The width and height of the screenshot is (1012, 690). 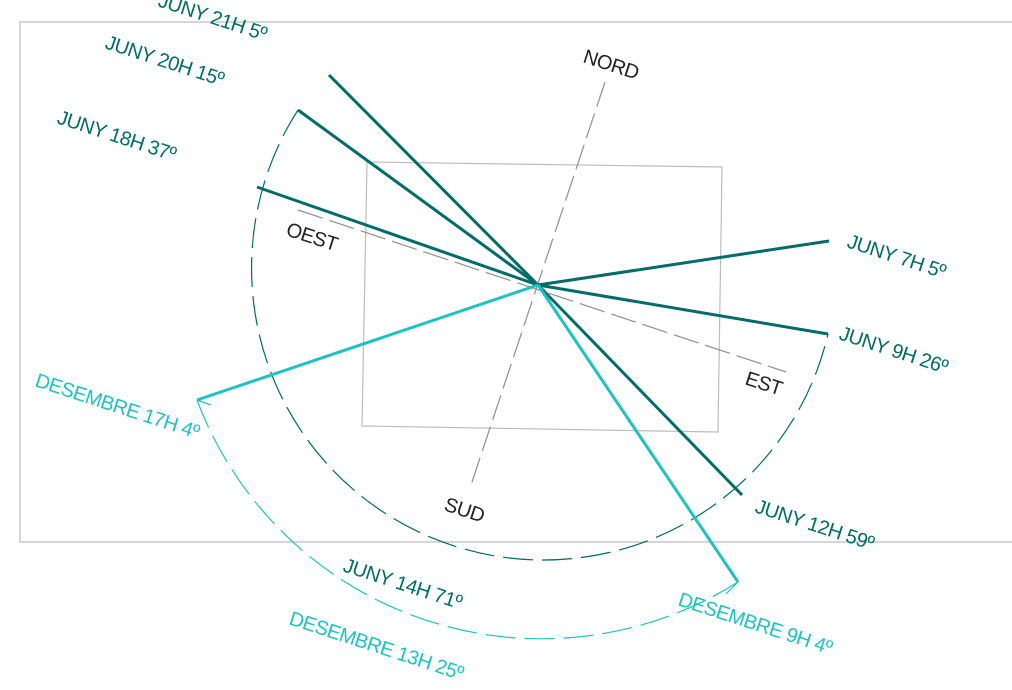 What do you see at coordinates (683, 309) in the screenshot?
I see `ray-junio-9h` at bounding box center [683, 309].